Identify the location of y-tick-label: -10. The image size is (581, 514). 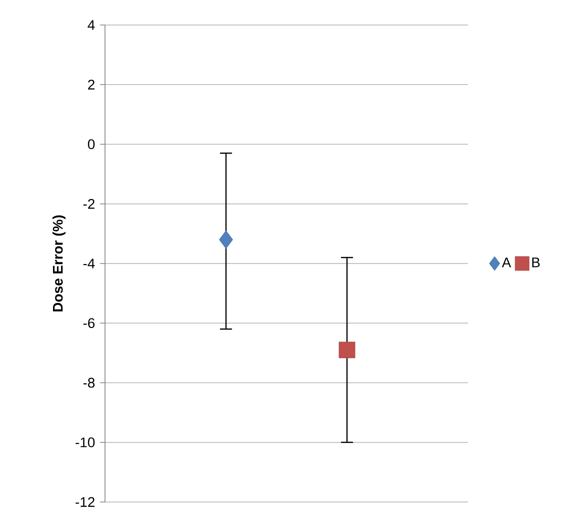
(85, 442).